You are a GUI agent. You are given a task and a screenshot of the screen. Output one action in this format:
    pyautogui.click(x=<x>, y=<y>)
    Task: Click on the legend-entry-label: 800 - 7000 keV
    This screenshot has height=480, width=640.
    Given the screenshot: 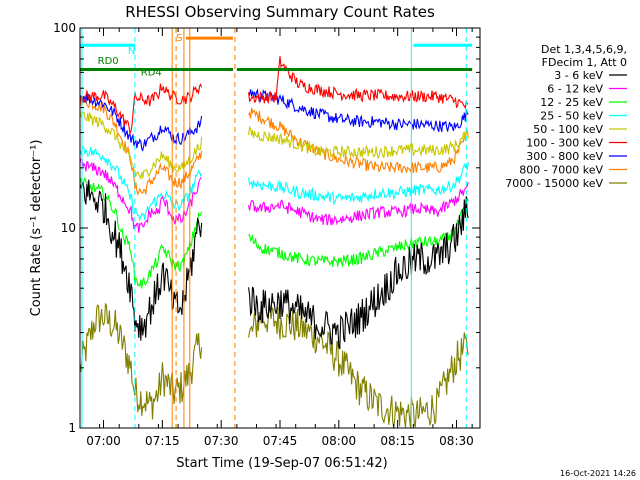 What is the action you would take?
    pyautogui.click(x=561, y=170)
    